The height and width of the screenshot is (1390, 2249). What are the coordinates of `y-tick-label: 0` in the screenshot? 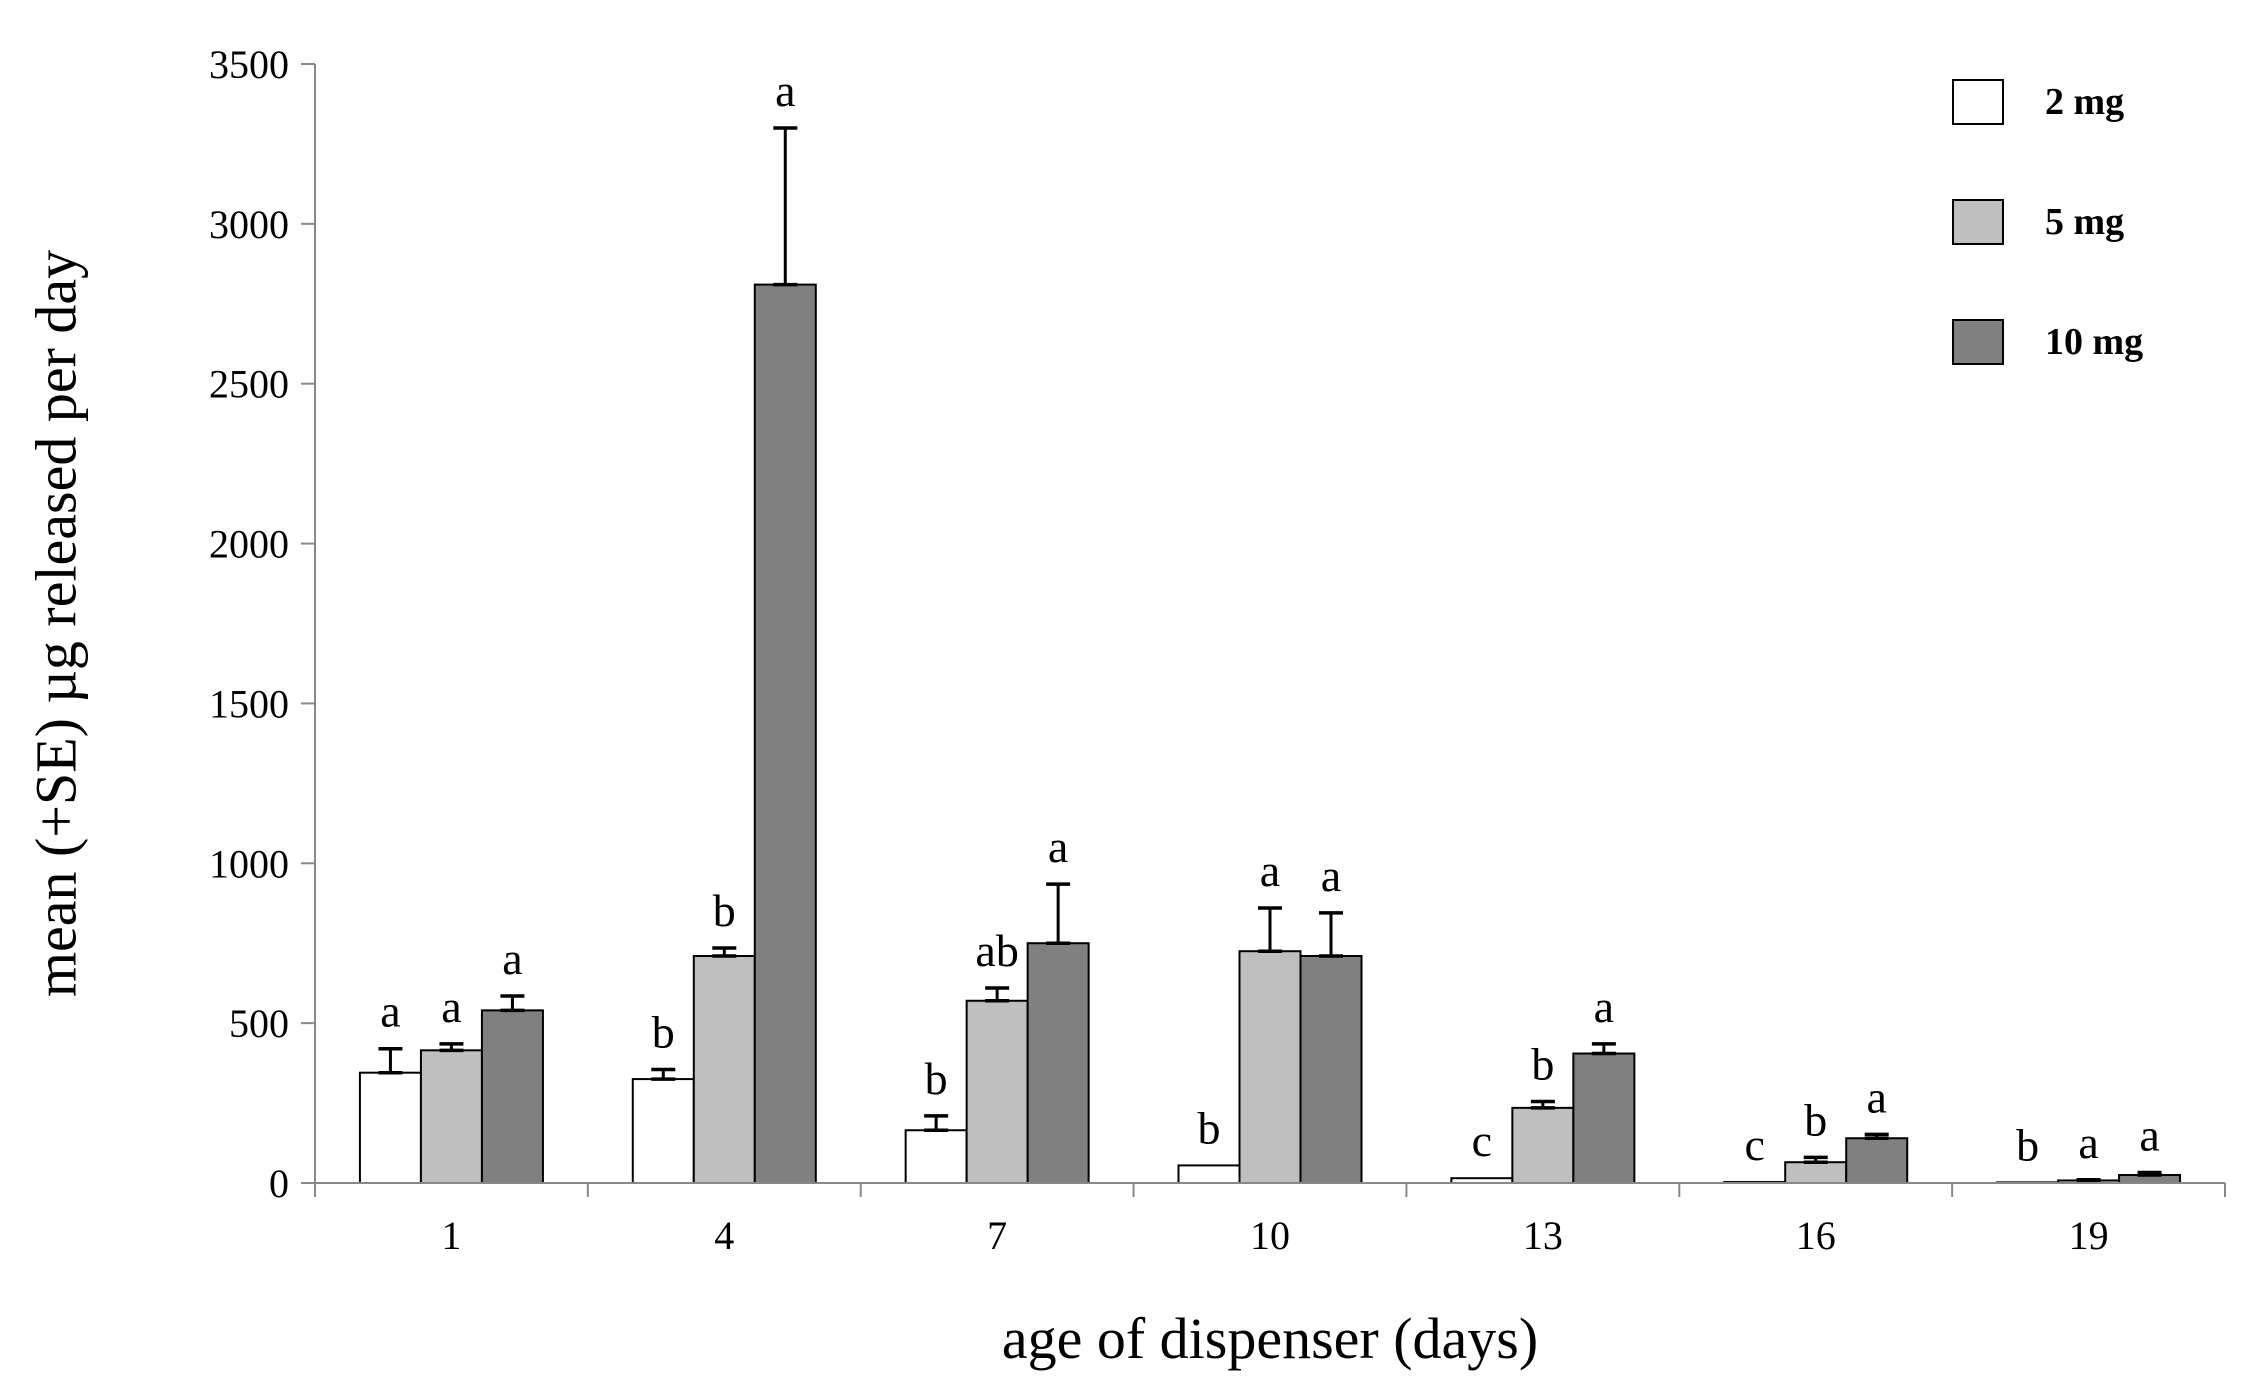 It's located at (279, 1183).